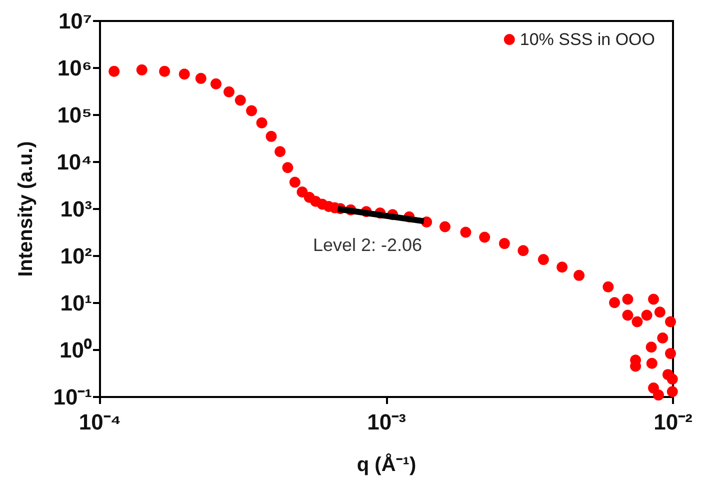 The height and width of the screenshot is (492, 708). I want to click on x-axis-title: q (Å⁻¹), so click(386, 464).